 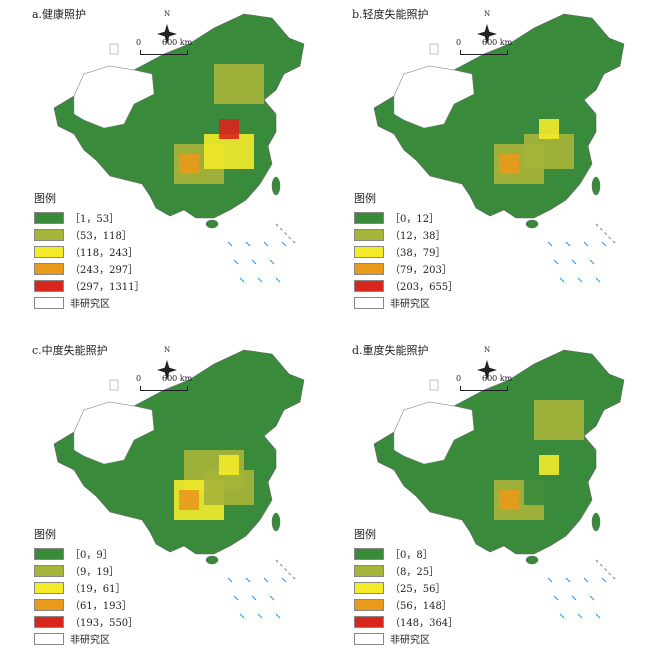 I want to click on panel-title: d.重度失能照护, so click(x=390, y=350).